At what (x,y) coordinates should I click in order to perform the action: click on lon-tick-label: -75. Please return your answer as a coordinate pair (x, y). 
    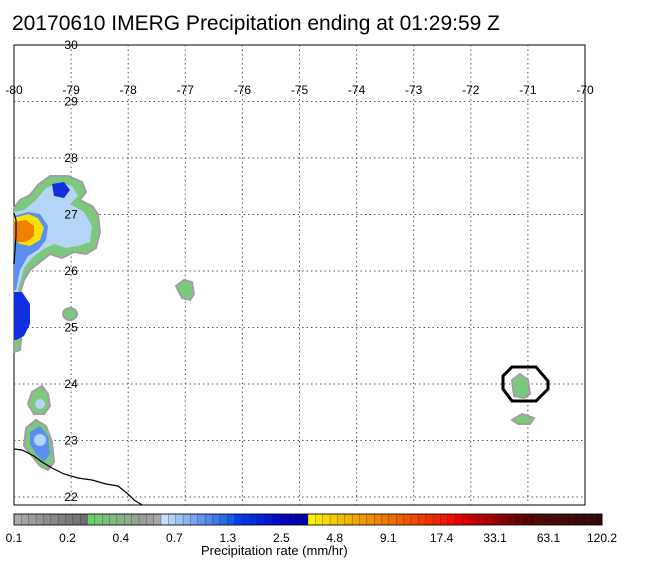
    Looking at the image, I should click on (300, 90).